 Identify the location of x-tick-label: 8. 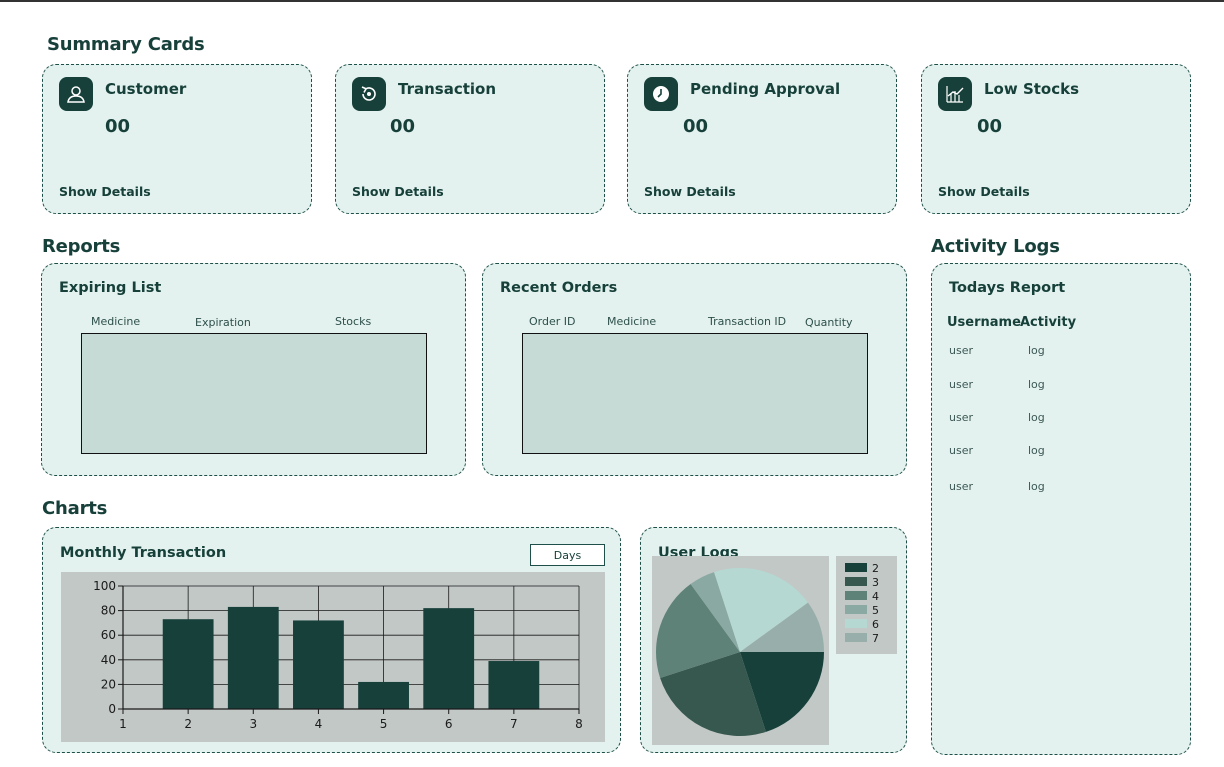
(579, 724).